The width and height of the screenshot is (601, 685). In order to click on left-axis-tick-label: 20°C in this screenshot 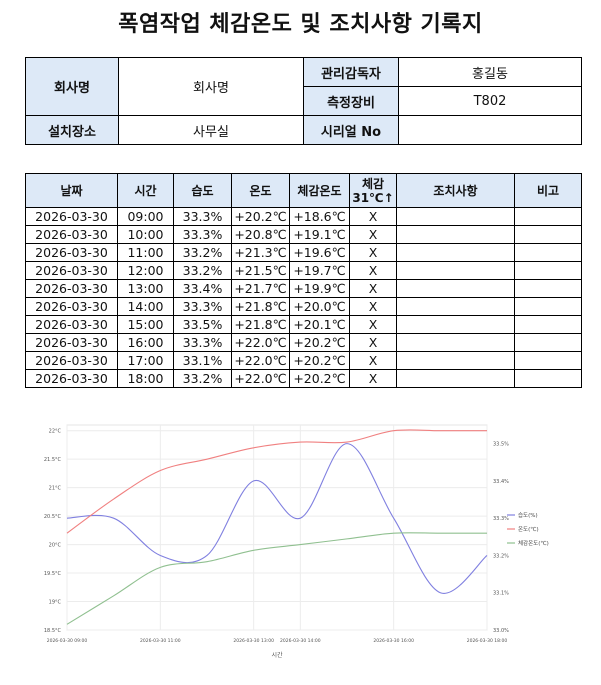, I will do `click(55, 546)`.